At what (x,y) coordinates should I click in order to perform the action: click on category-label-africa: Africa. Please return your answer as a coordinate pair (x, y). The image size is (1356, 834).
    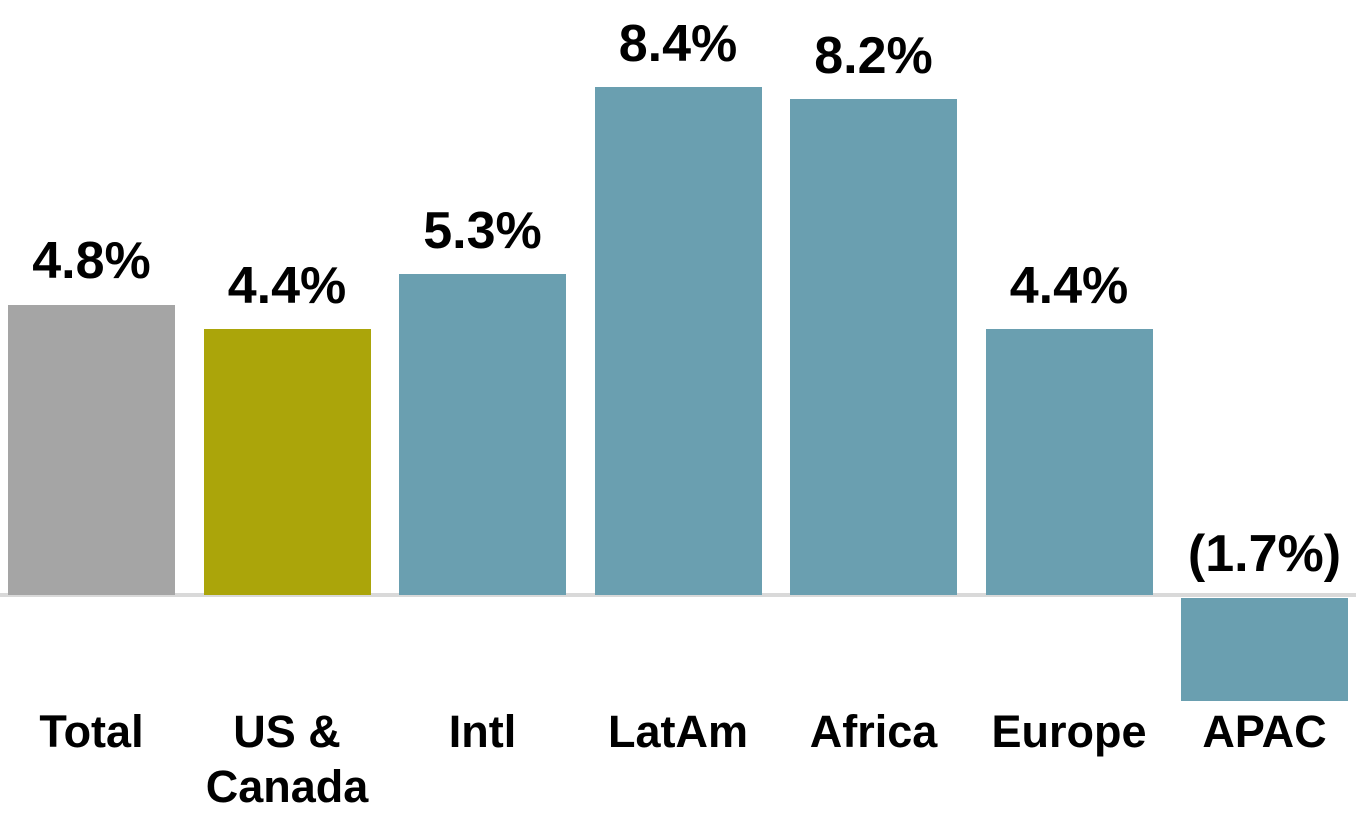
    Looking at the image, I should click on (873, 731).